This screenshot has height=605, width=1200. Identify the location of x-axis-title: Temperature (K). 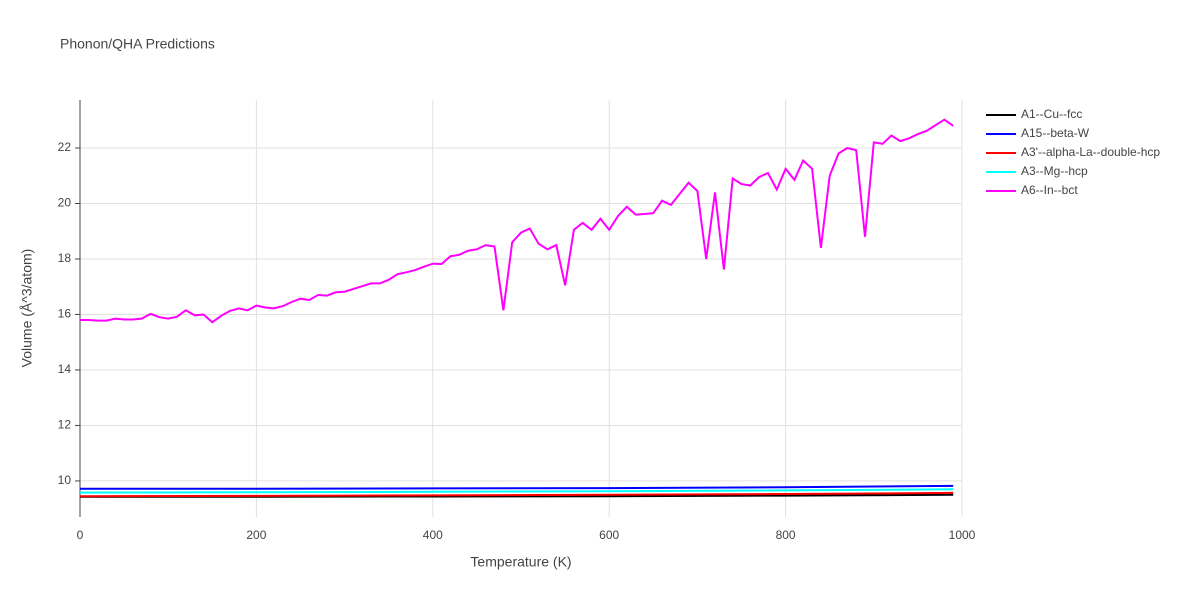
(520, 562).